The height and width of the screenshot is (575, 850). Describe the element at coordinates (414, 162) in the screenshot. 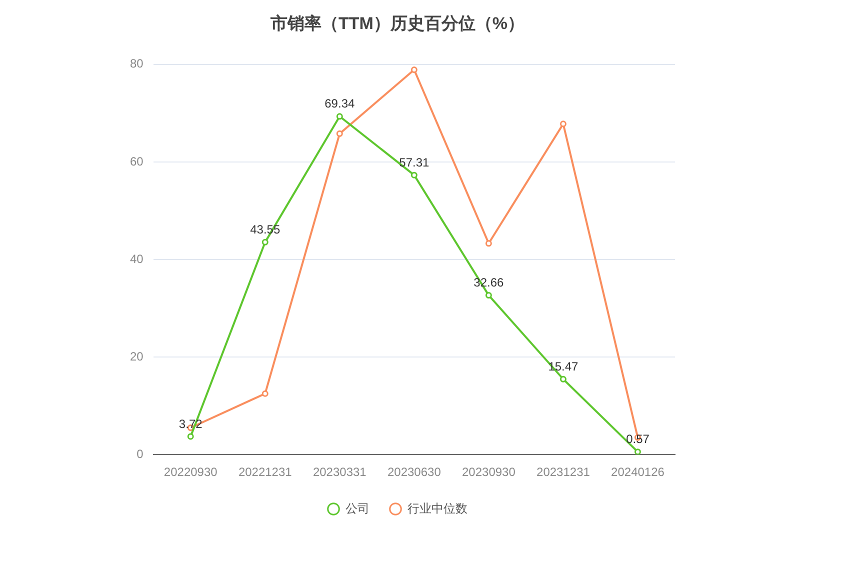

I see `data-label: 57.31` at that location.